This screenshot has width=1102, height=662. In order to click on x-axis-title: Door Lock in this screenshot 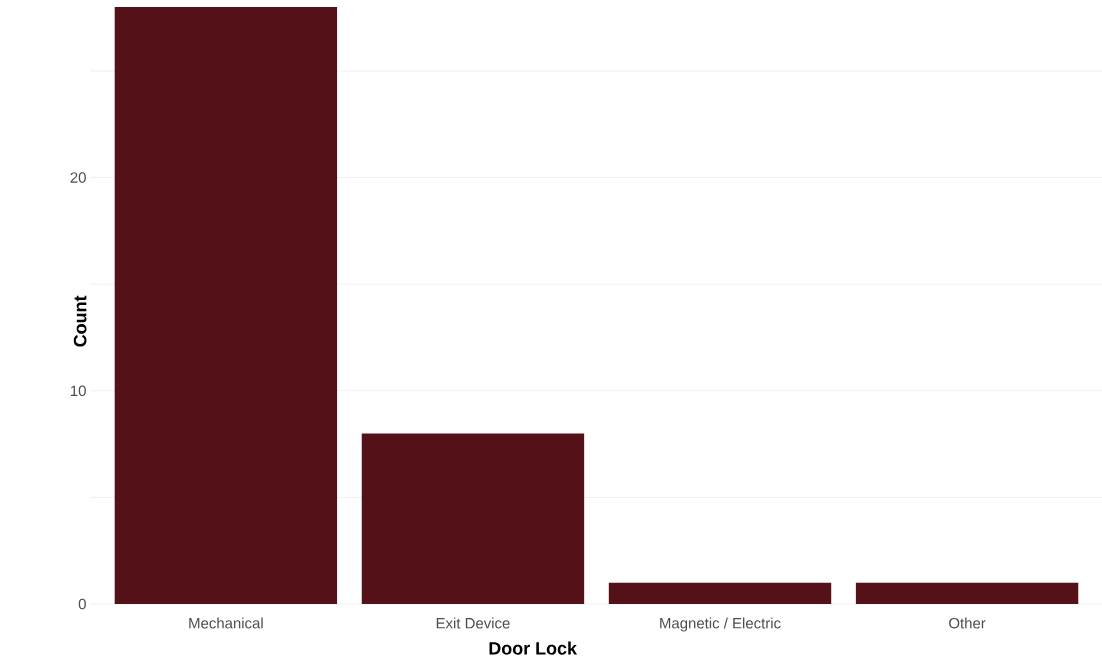, I will do `click(533, 648)`.